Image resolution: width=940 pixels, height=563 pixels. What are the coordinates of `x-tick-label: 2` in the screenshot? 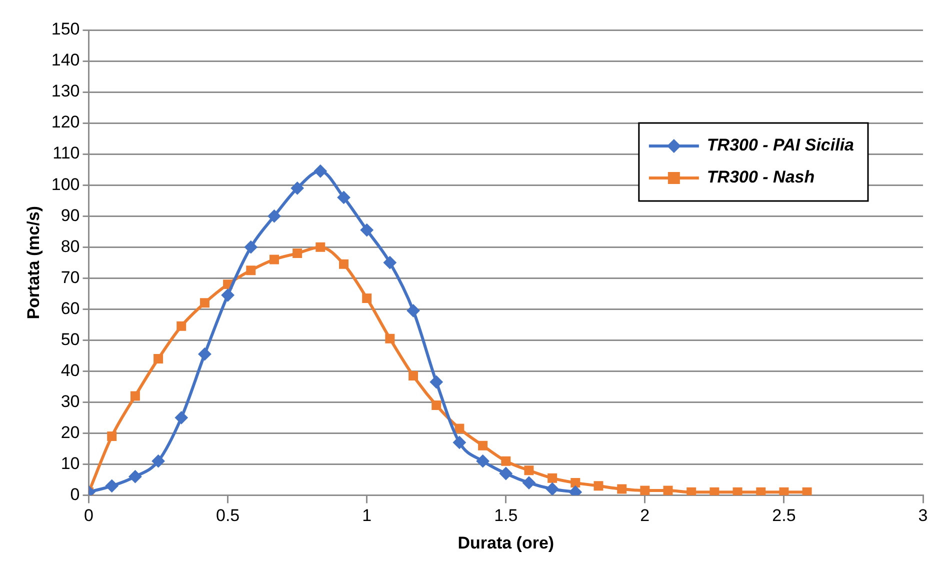 It's located at (645, 516).